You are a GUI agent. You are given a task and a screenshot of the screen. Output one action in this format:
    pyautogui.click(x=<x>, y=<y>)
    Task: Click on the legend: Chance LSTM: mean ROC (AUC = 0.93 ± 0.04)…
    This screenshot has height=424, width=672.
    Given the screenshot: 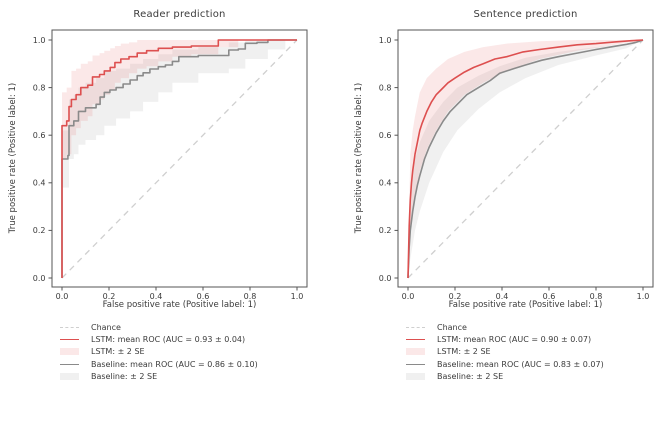 What is the action you would take?
    pyautogui.click(x=159, y=352)
    